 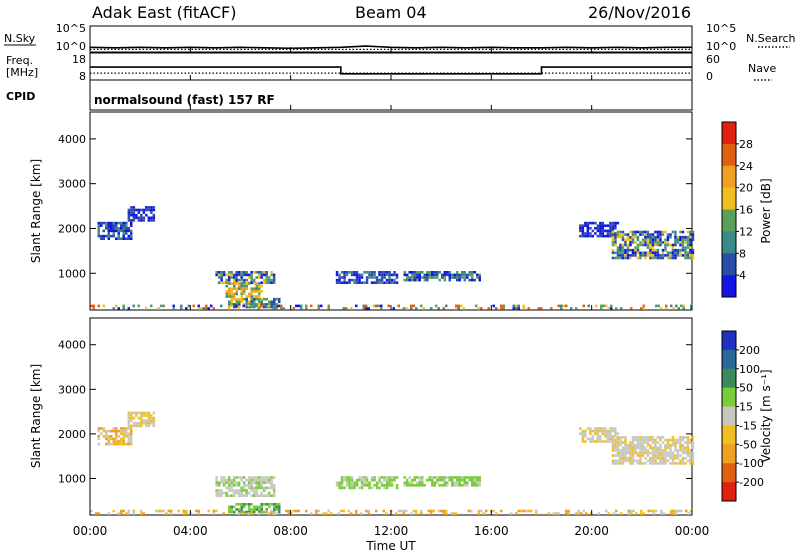 I want to click on velocity-colorbar-label-1: 100, so click(x=749, y=369).